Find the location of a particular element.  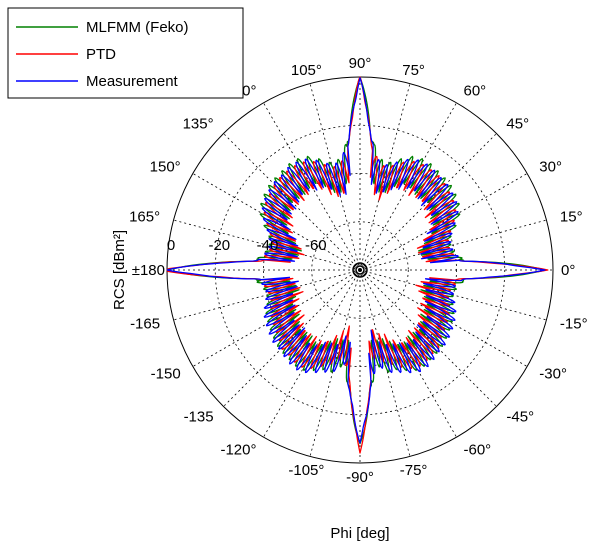

angle-tick-label: 90° is located at coordinates (360, 63).